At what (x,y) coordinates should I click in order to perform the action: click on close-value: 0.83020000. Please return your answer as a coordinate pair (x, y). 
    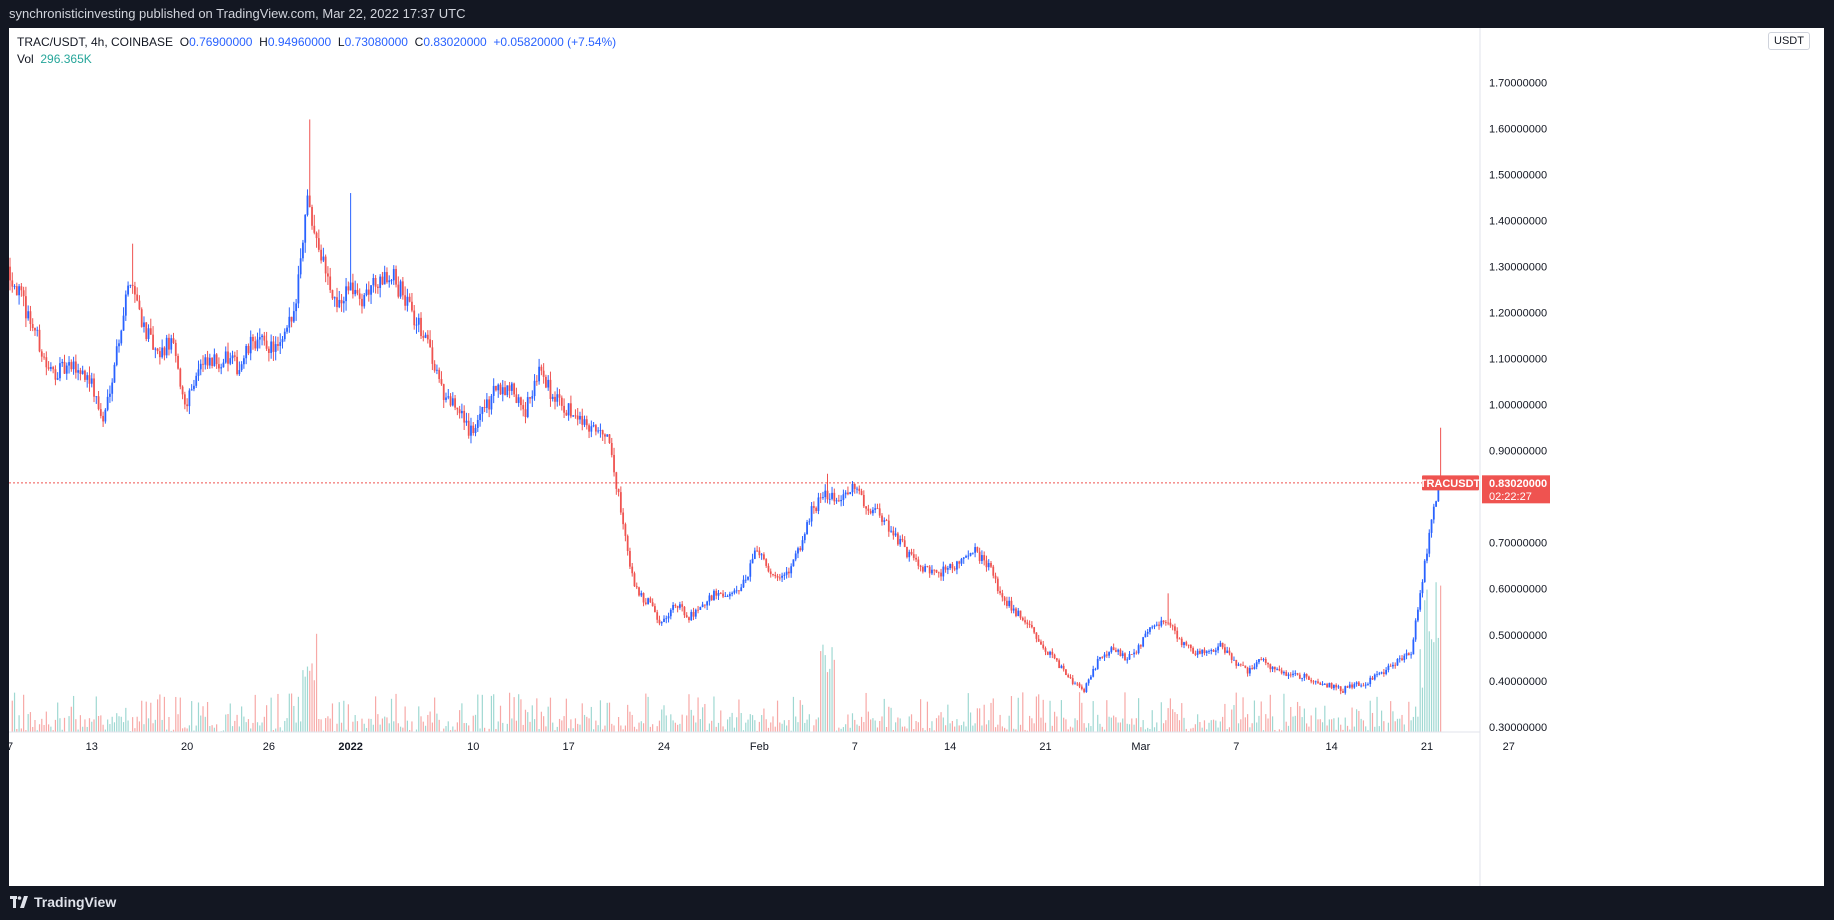
    Looking at the image, I should click on (455, 42).